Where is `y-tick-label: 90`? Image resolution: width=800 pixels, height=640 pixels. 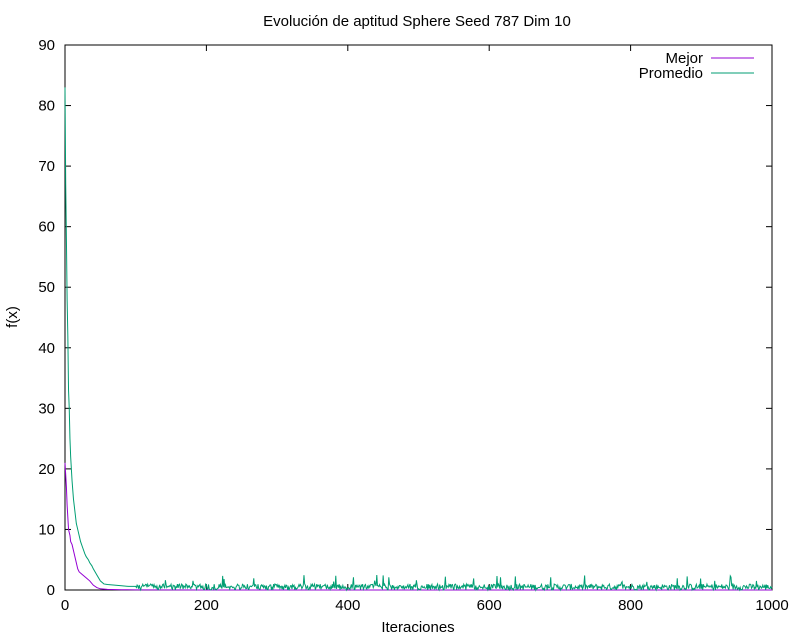
y-tick-label: 90 is located at coordinates (46, 45).